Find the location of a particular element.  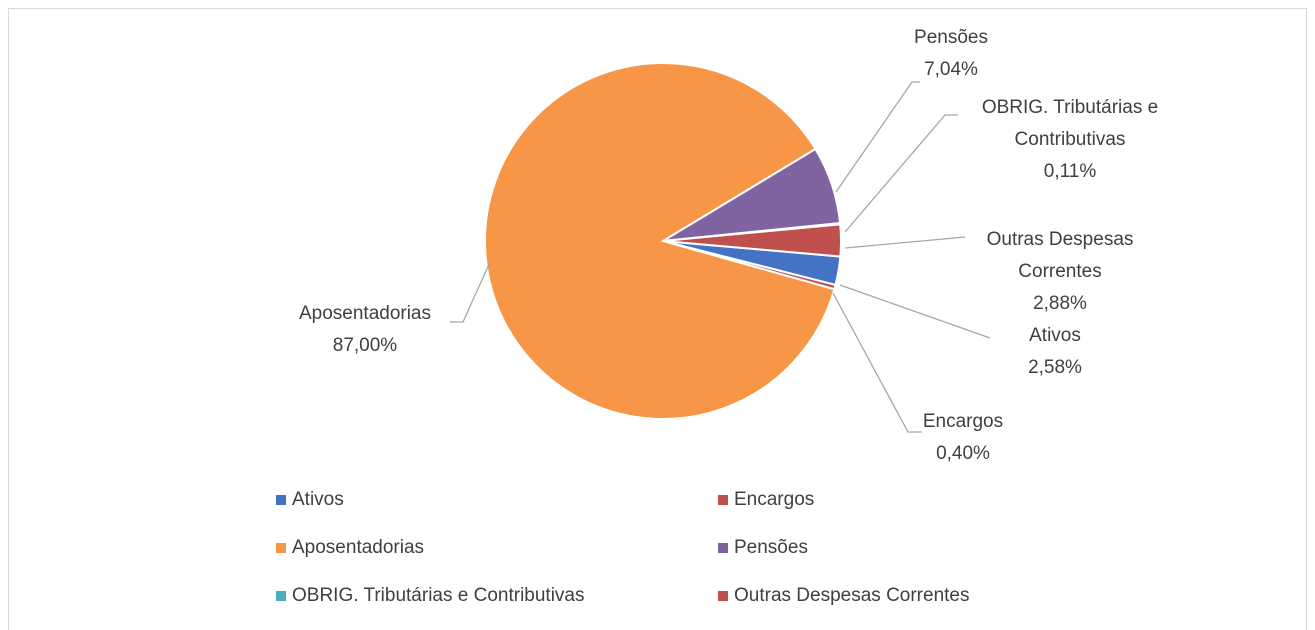

legend-label: Outras Despesas Correntes is located at coordinates (852, 595).